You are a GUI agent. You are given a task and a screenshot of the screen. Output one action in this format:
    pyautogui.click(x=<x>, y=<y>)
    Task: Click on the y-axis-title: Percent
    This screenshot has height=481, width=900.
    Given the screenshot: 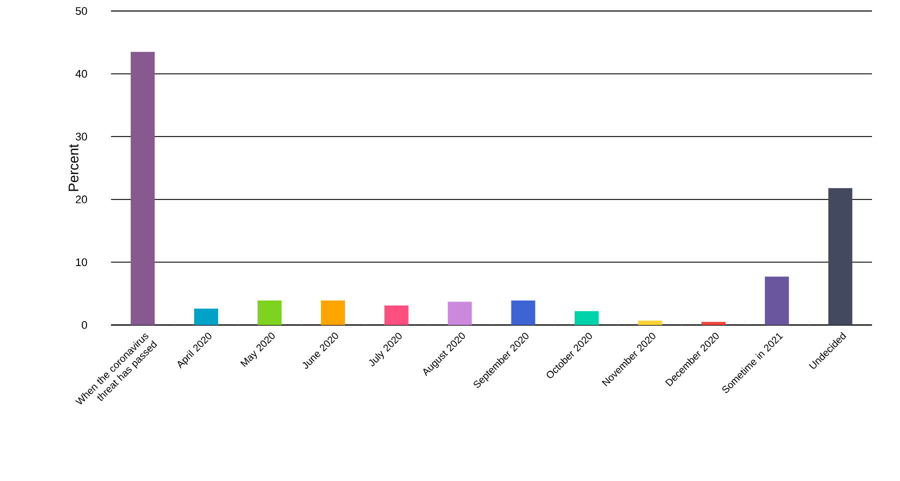 What is the action you would take?
    pyautogui.click(x=73, y=167)
    